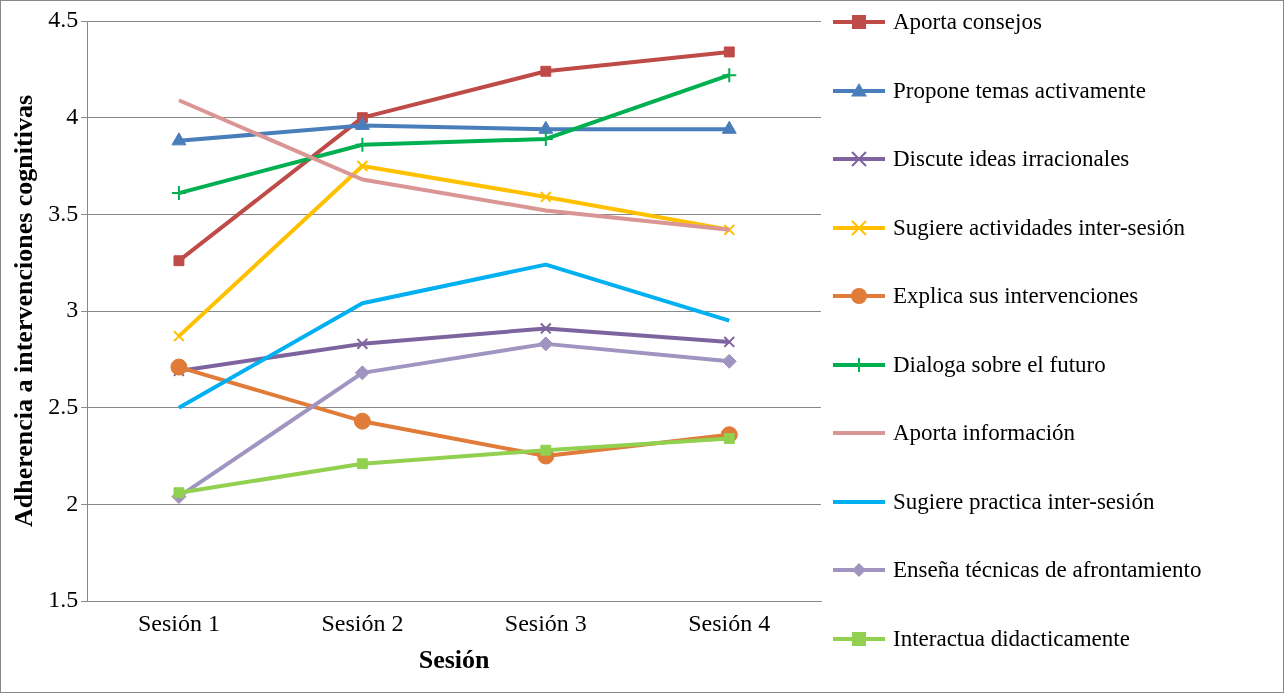 This screenshot has width=1284, height=693. What do you see at coordinates (72, 502) in the screenshot?
I see `y-tick-label: 2` at bounding box center [72, 502].